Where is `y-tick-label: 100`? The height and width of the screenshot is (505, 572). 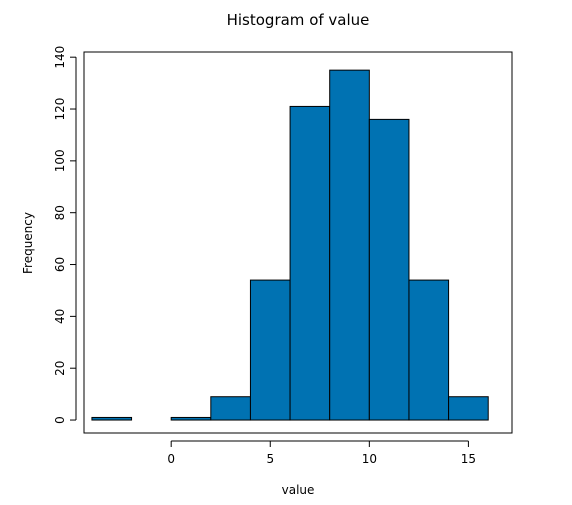 y-tick-label: 100 is located at coordinates (60, 160).